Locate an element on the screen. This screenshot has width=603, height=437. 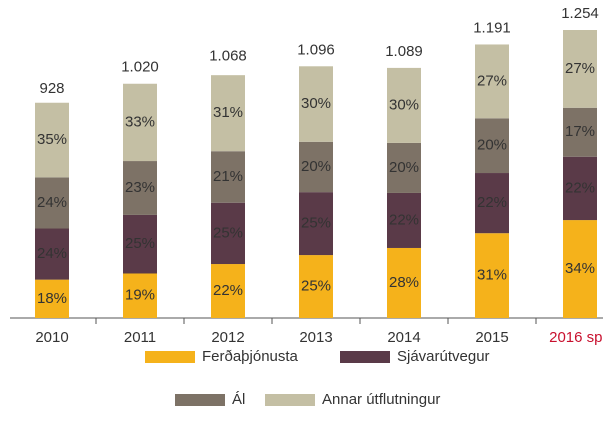
data-label: 35% is located at coordinates (52, 139).